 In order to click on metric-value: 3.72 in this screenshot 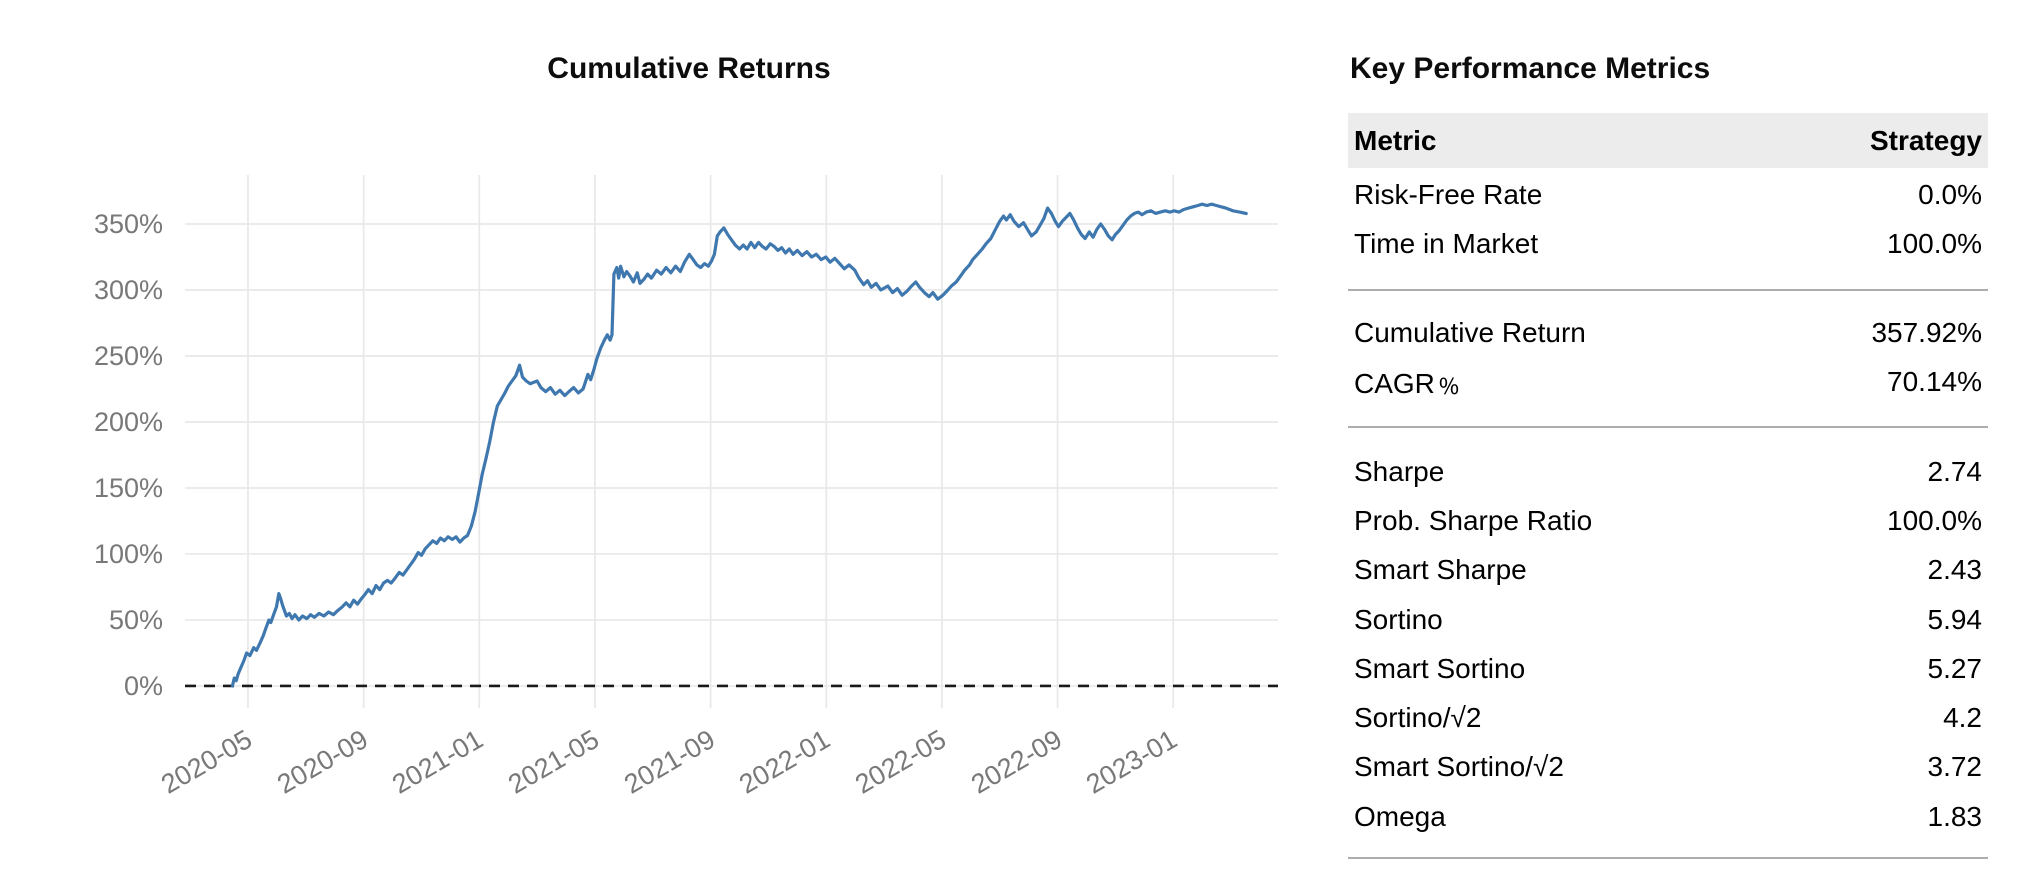, I will do `click(1955, 767)`.